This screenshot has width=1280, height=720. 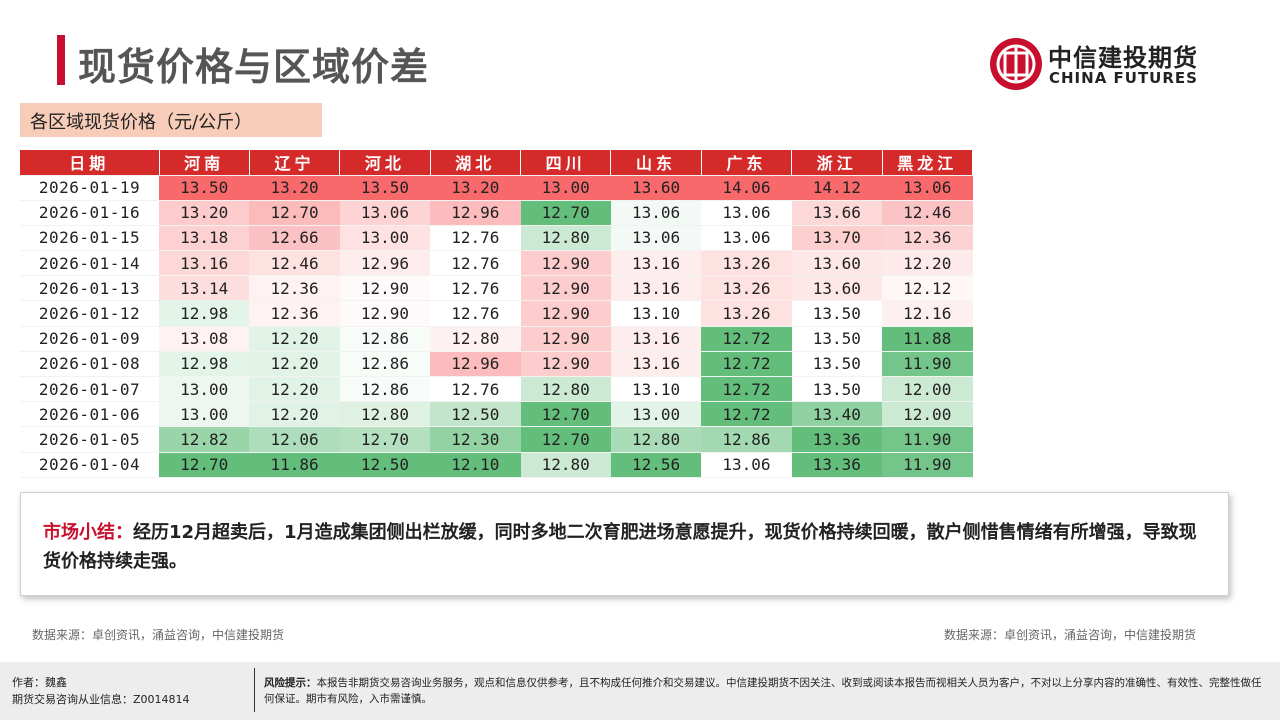 What do you see at coordinates (89, 389) in the screenshot?
I see `date-cell: 2026-01-07` at bounding box center [89, 389].